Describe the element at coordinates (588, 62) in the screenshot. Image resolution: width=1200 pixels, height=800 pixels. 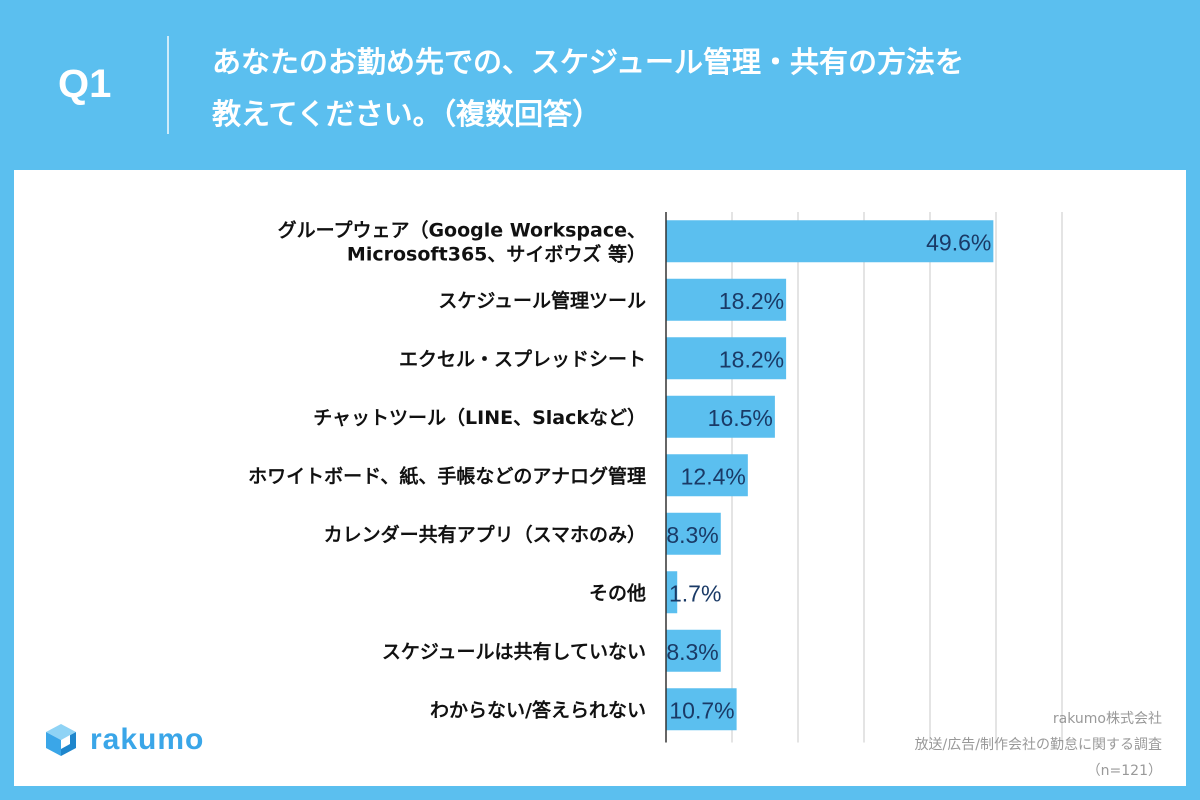
I see `question-title-line1: あなたのお勤め先での、スケジュール管理・共有の方法を` at that location.